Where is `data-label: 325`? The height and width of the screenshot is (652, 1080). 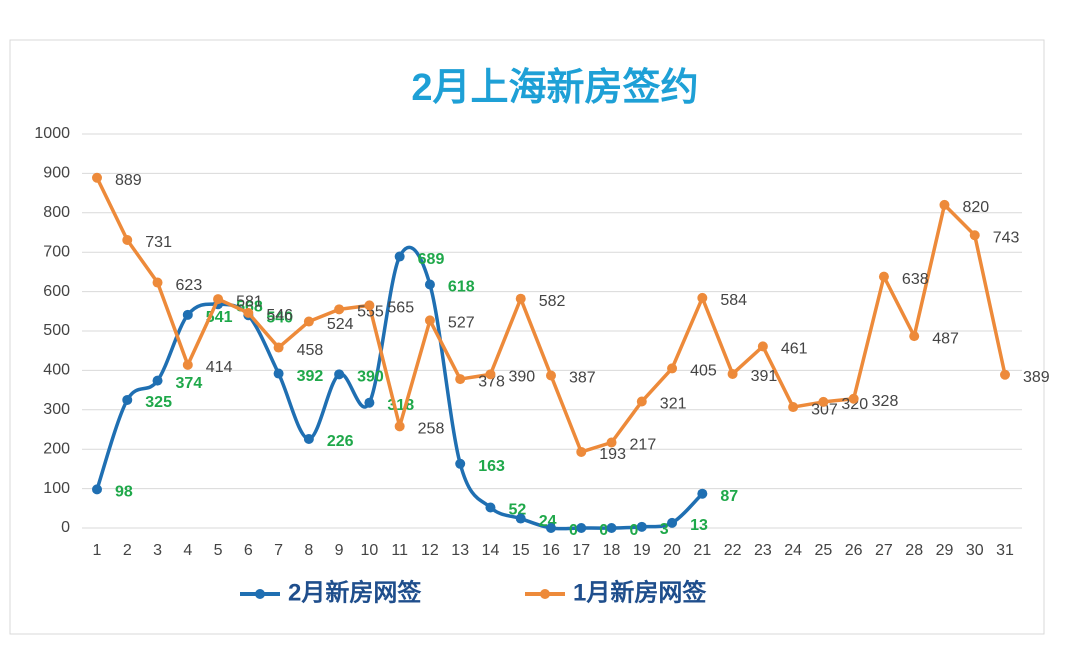 data-label: 325 is located at coordinates (158, 402).